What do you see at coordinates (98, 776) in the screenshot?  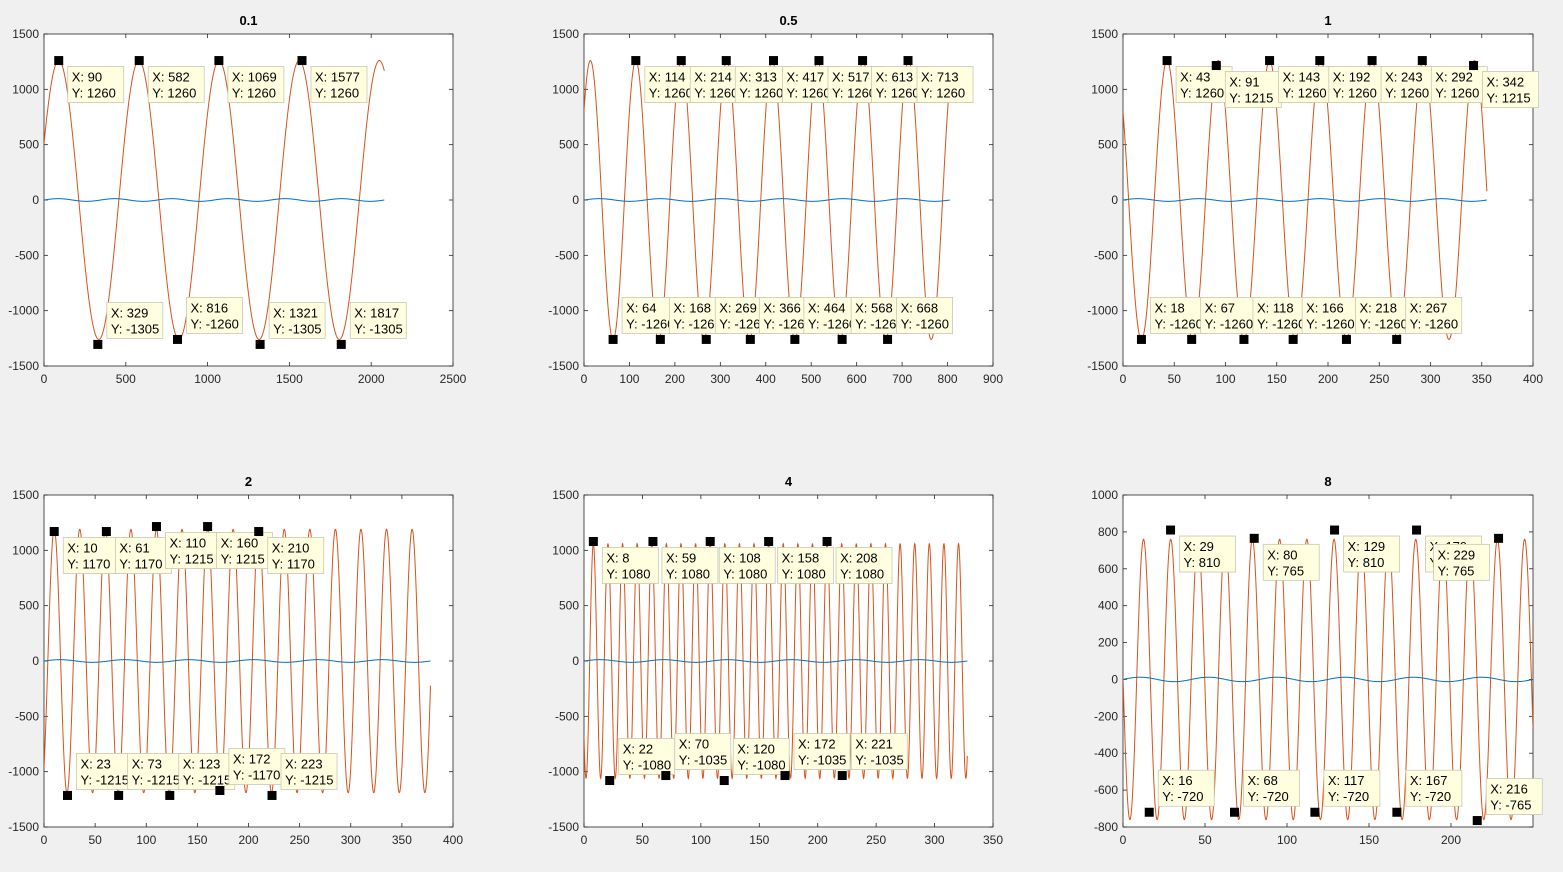 I see `datatip: X: 23Y: -1215` at bounding box center [98, 776].